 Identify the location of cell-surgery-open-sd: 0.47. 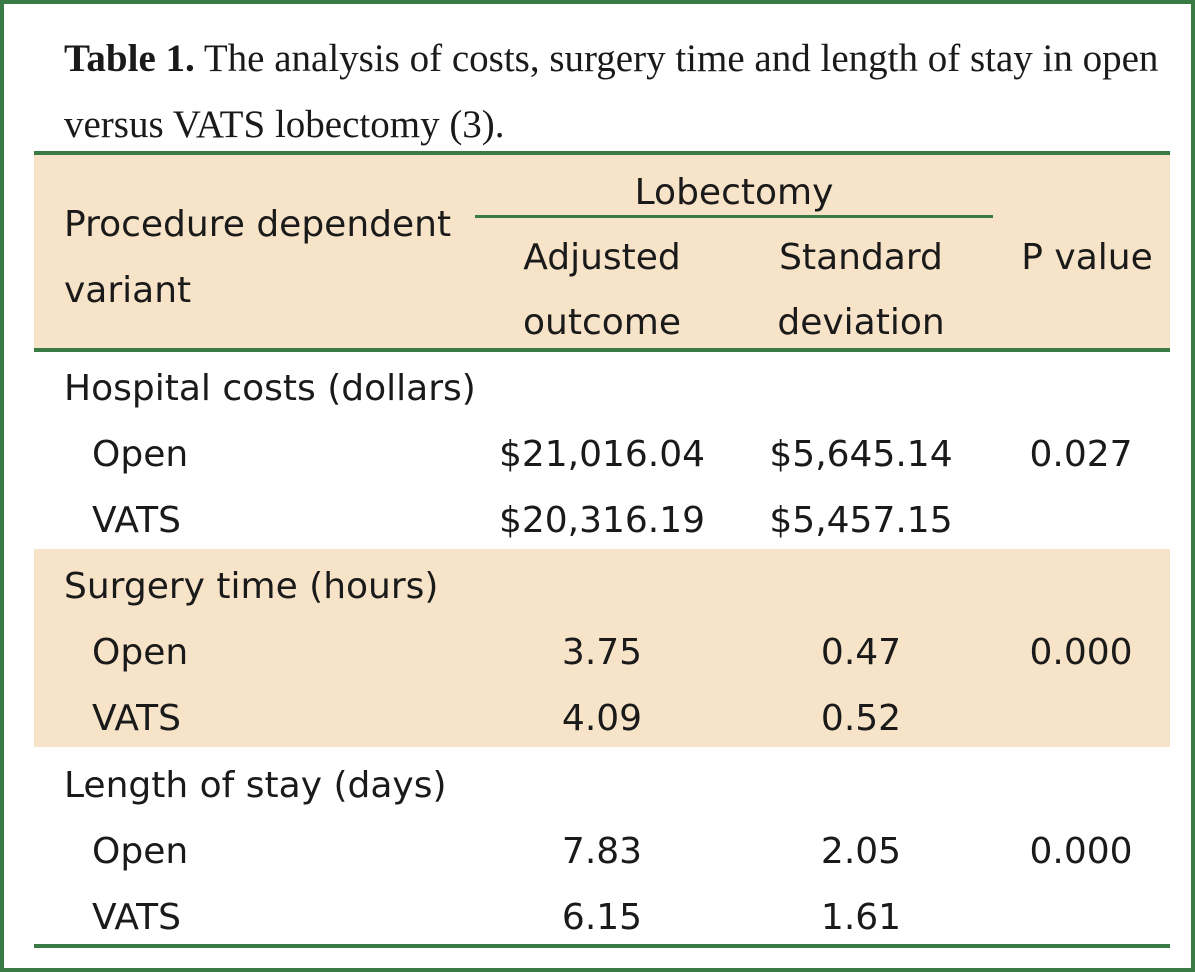
(861, 652).